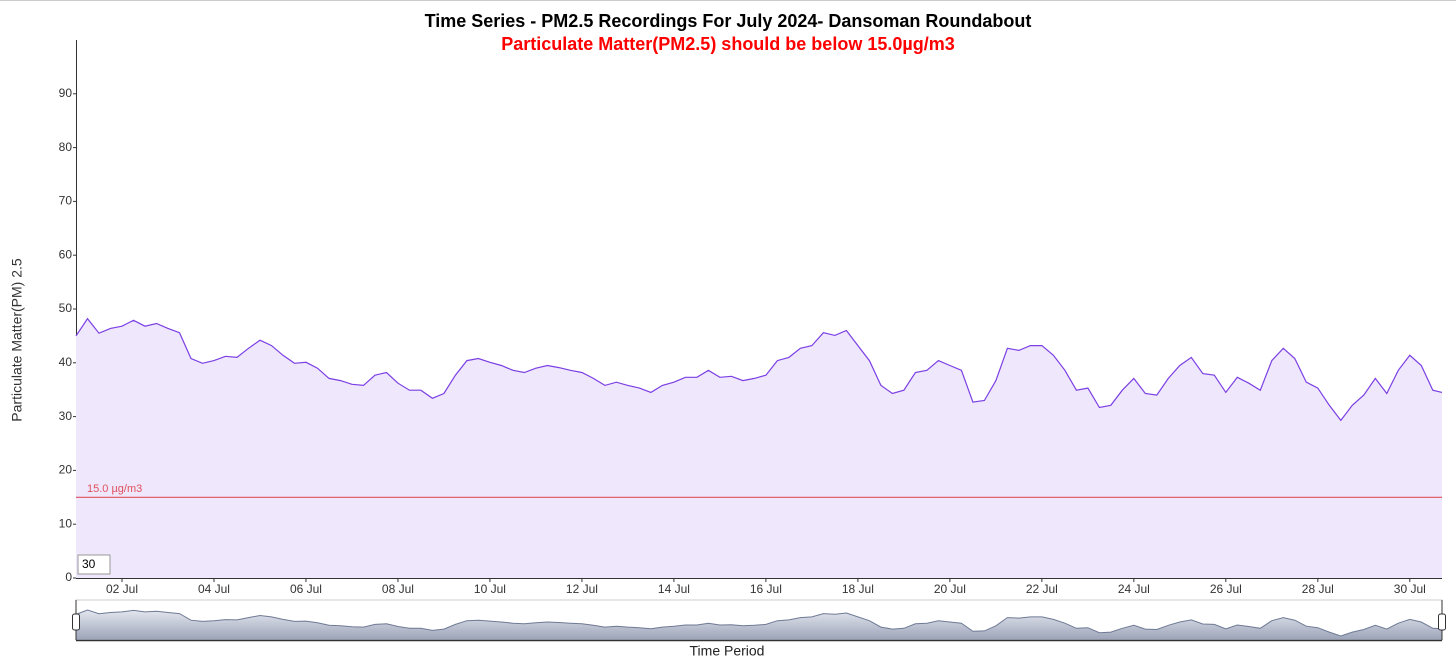 The width and height of the screenshot is (1456, 668). Describe the element at coordinates (490, 589) in the screenshot. I see `x-tick-label: 10 Jul` at that location.